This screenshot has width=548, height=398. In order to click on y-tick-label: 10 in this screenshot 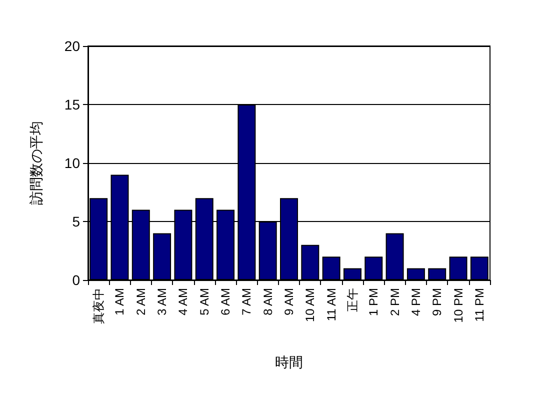, I will do `click(72, 163)`.